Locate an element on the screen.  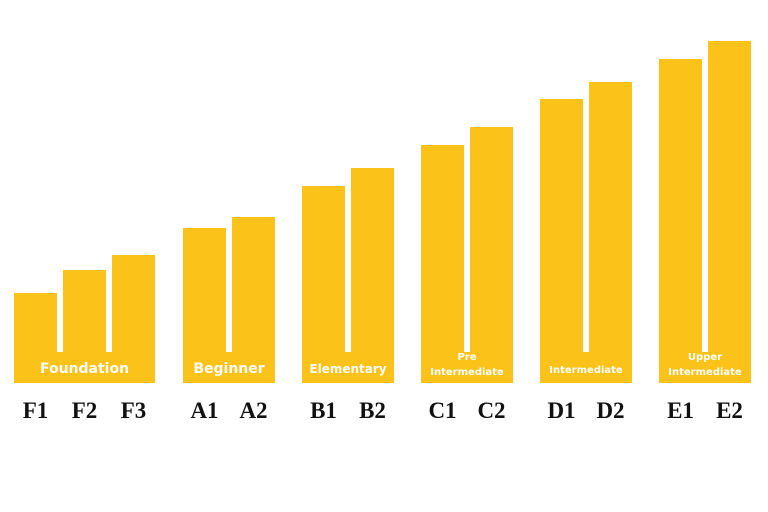
group-label: Upper is located at coordinates (705, 357).